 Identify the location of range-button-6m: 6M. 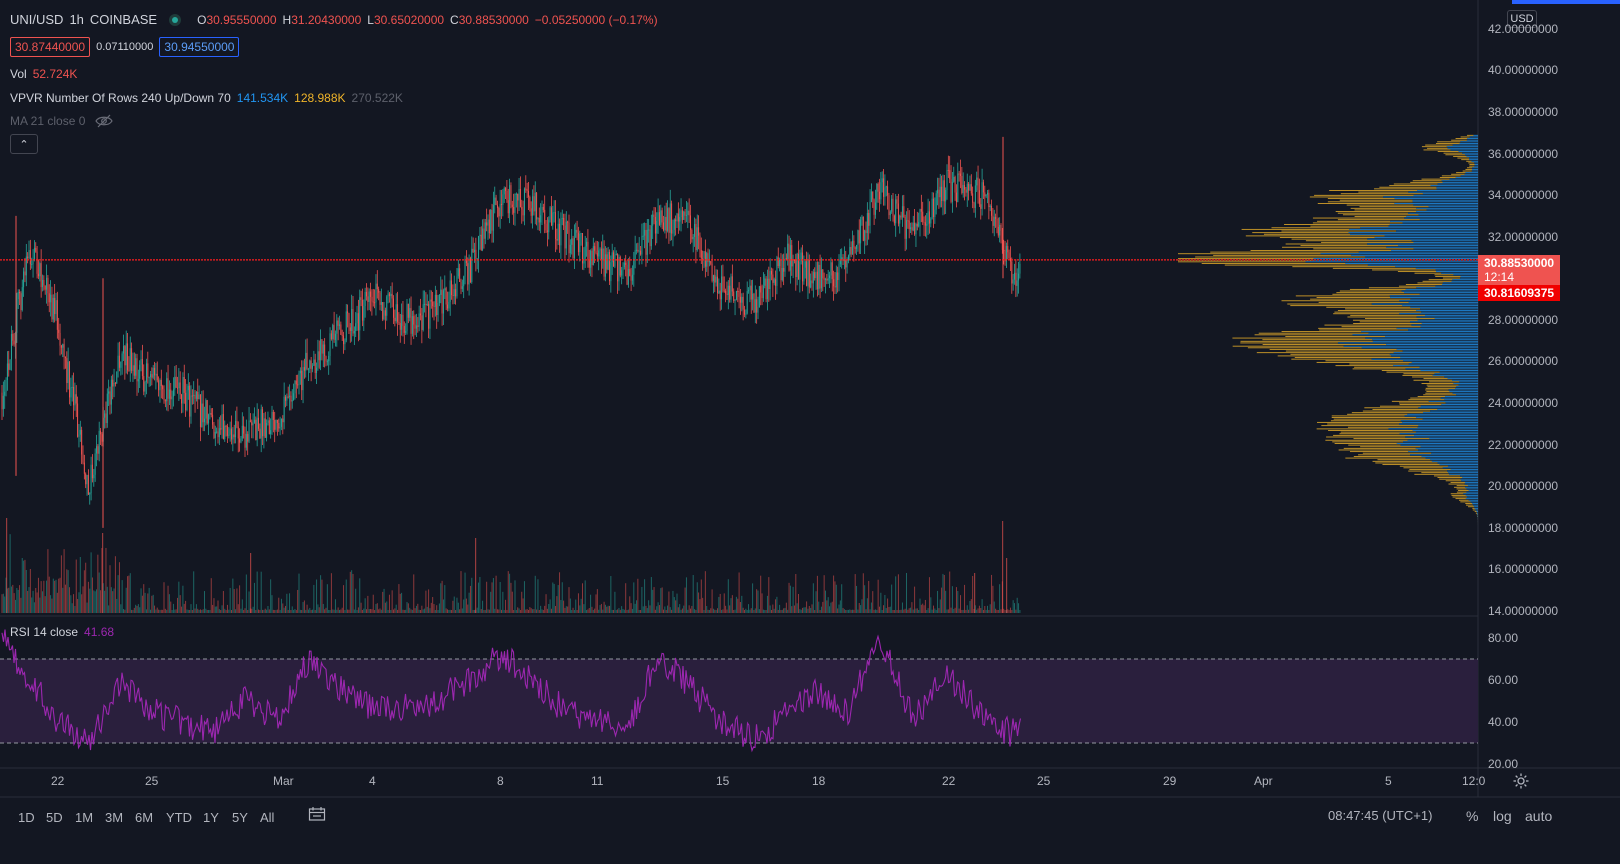
(144, 817).